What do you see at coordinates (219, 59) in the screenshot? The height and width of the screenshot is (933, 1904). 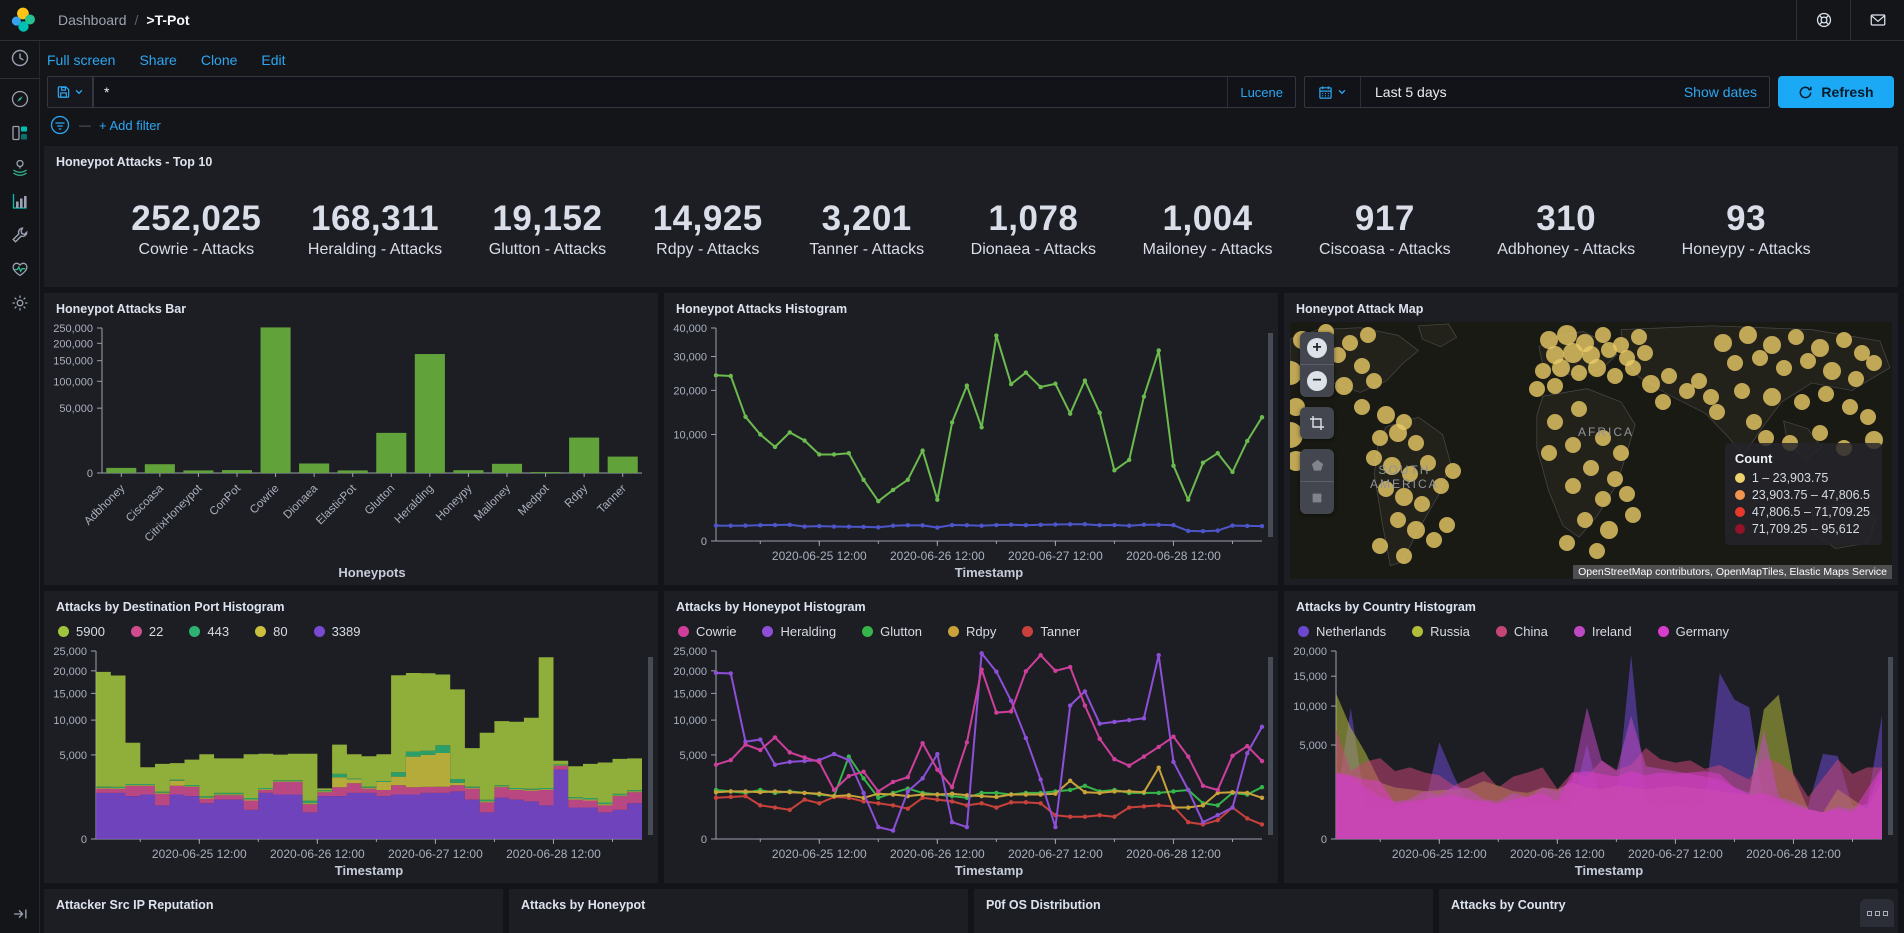 I see `clone-link: Clone` at bounding box center [219, 59].